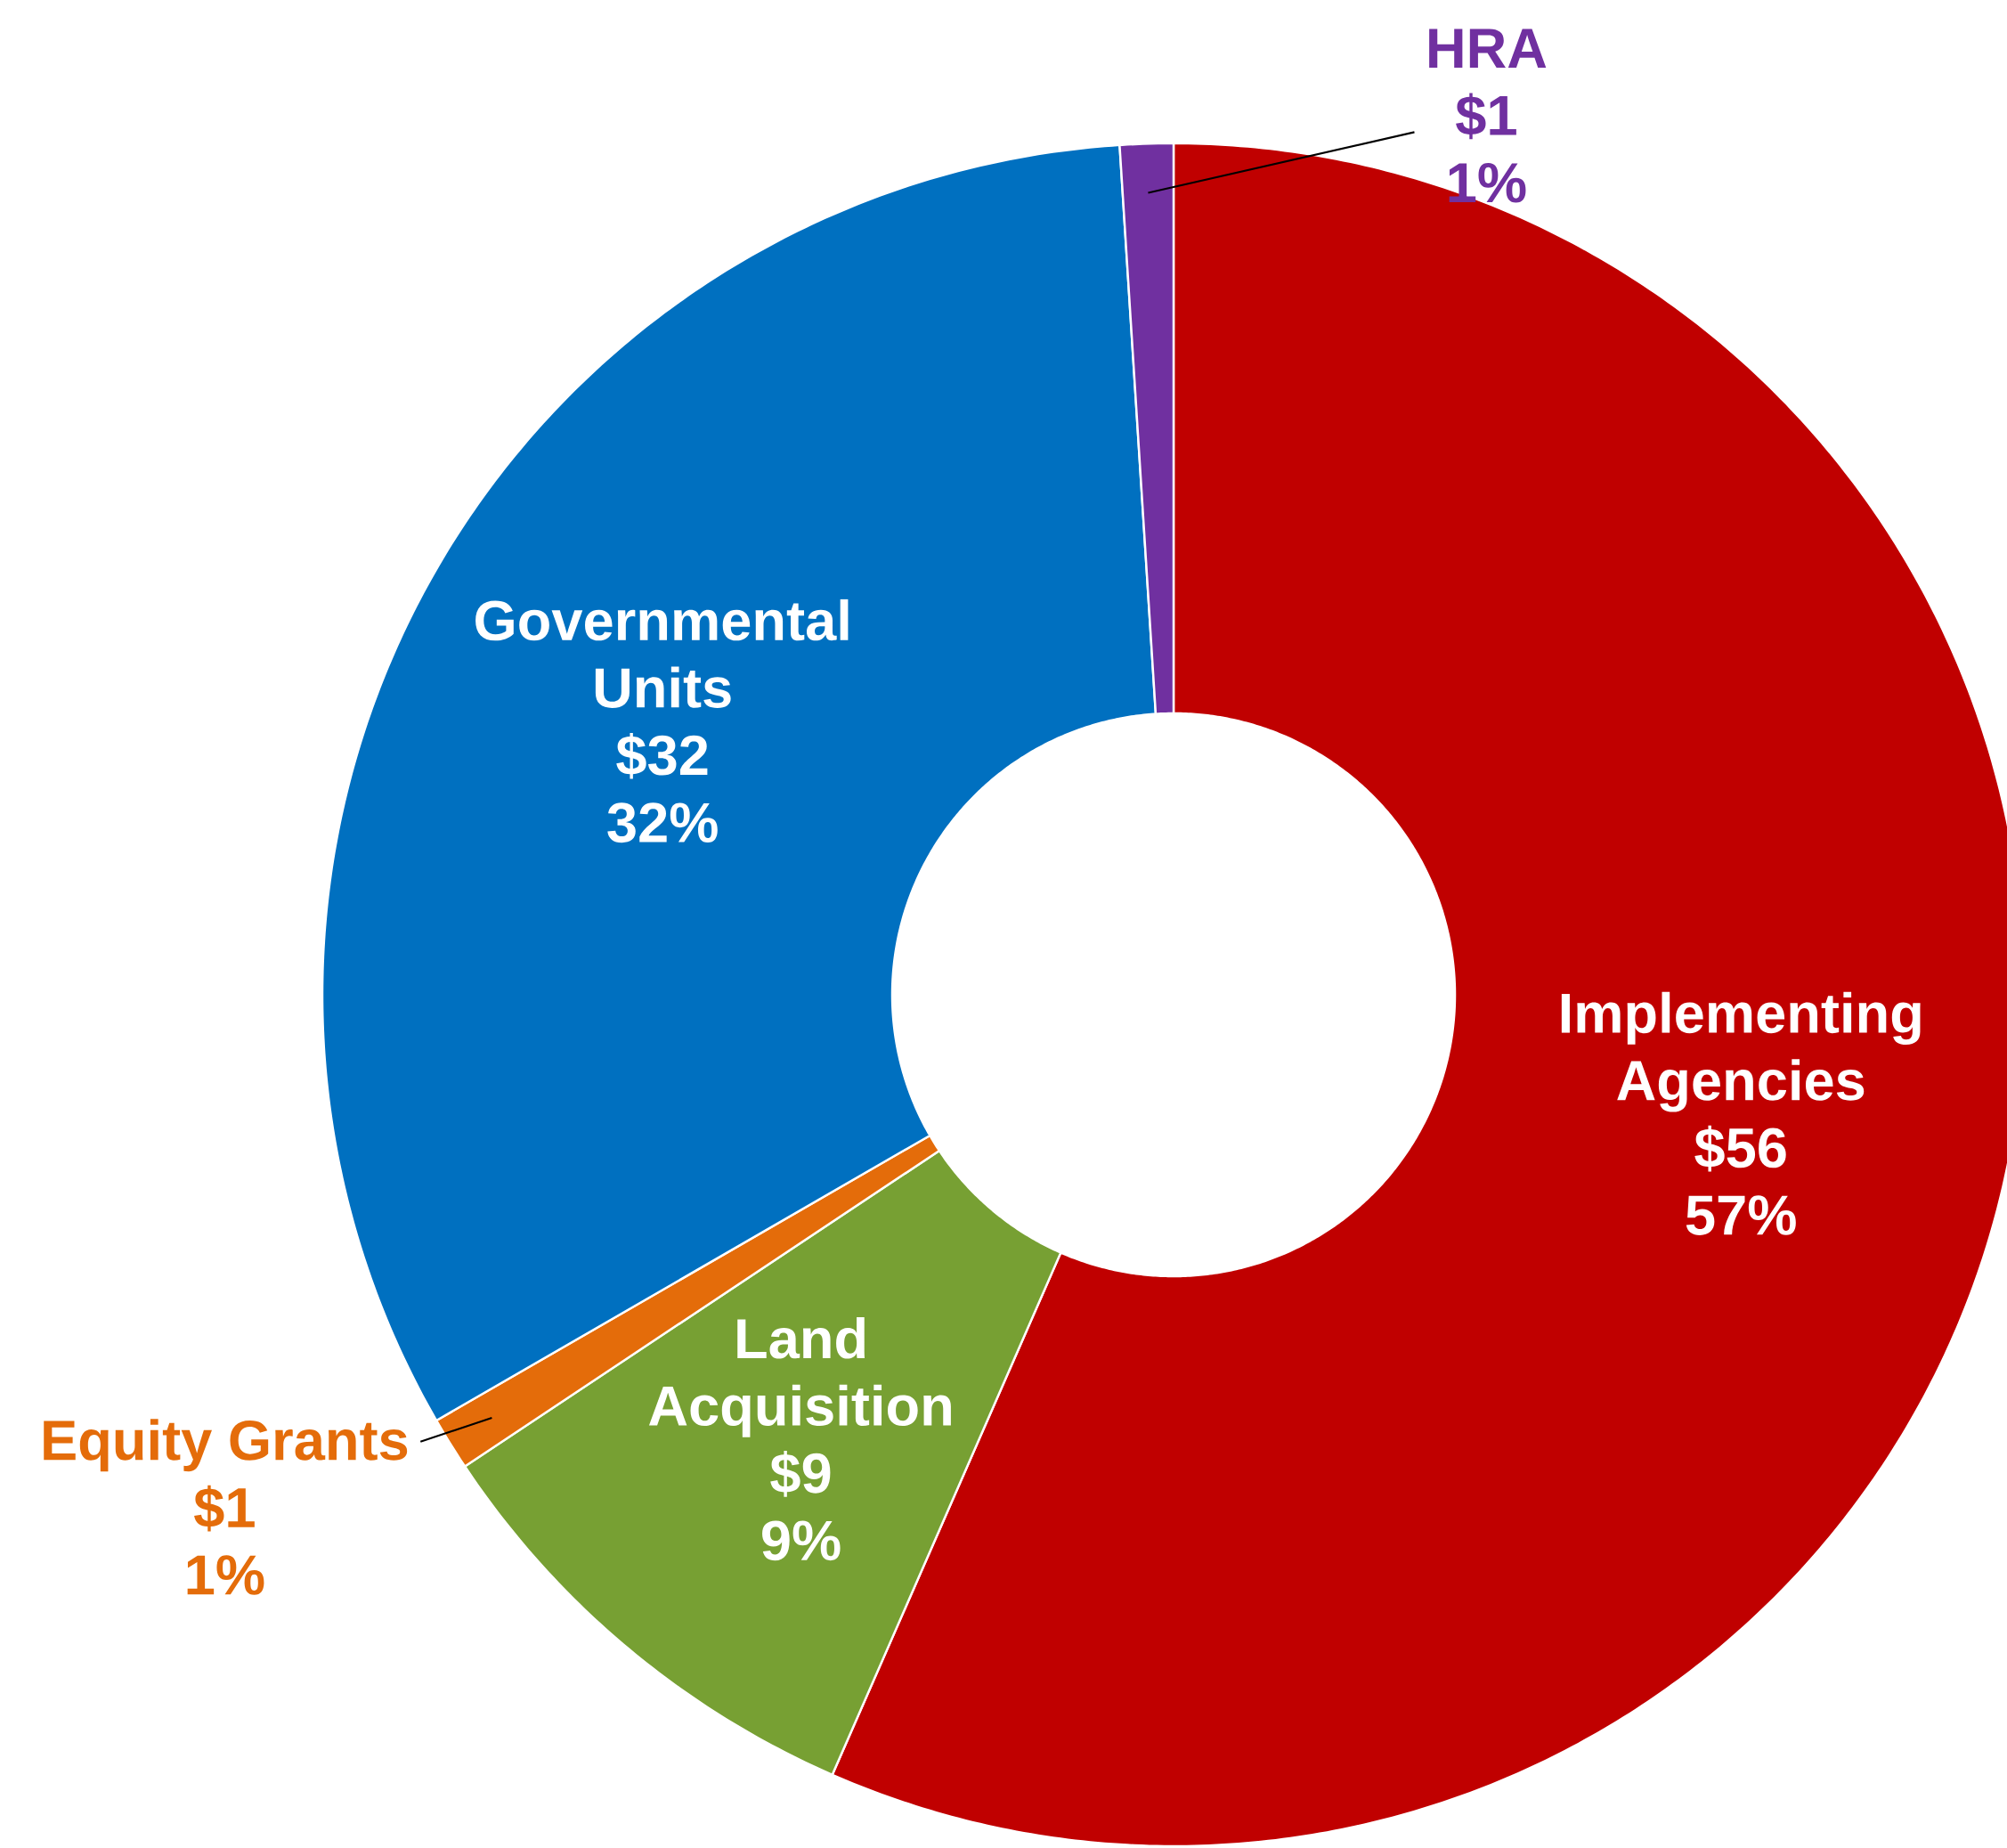 This screenshot has width=2007, height=1848. What do you see at coordinates (800, 1474) in the screenshot?
I see `data-label: $9` at bounding box center [800, 1474].